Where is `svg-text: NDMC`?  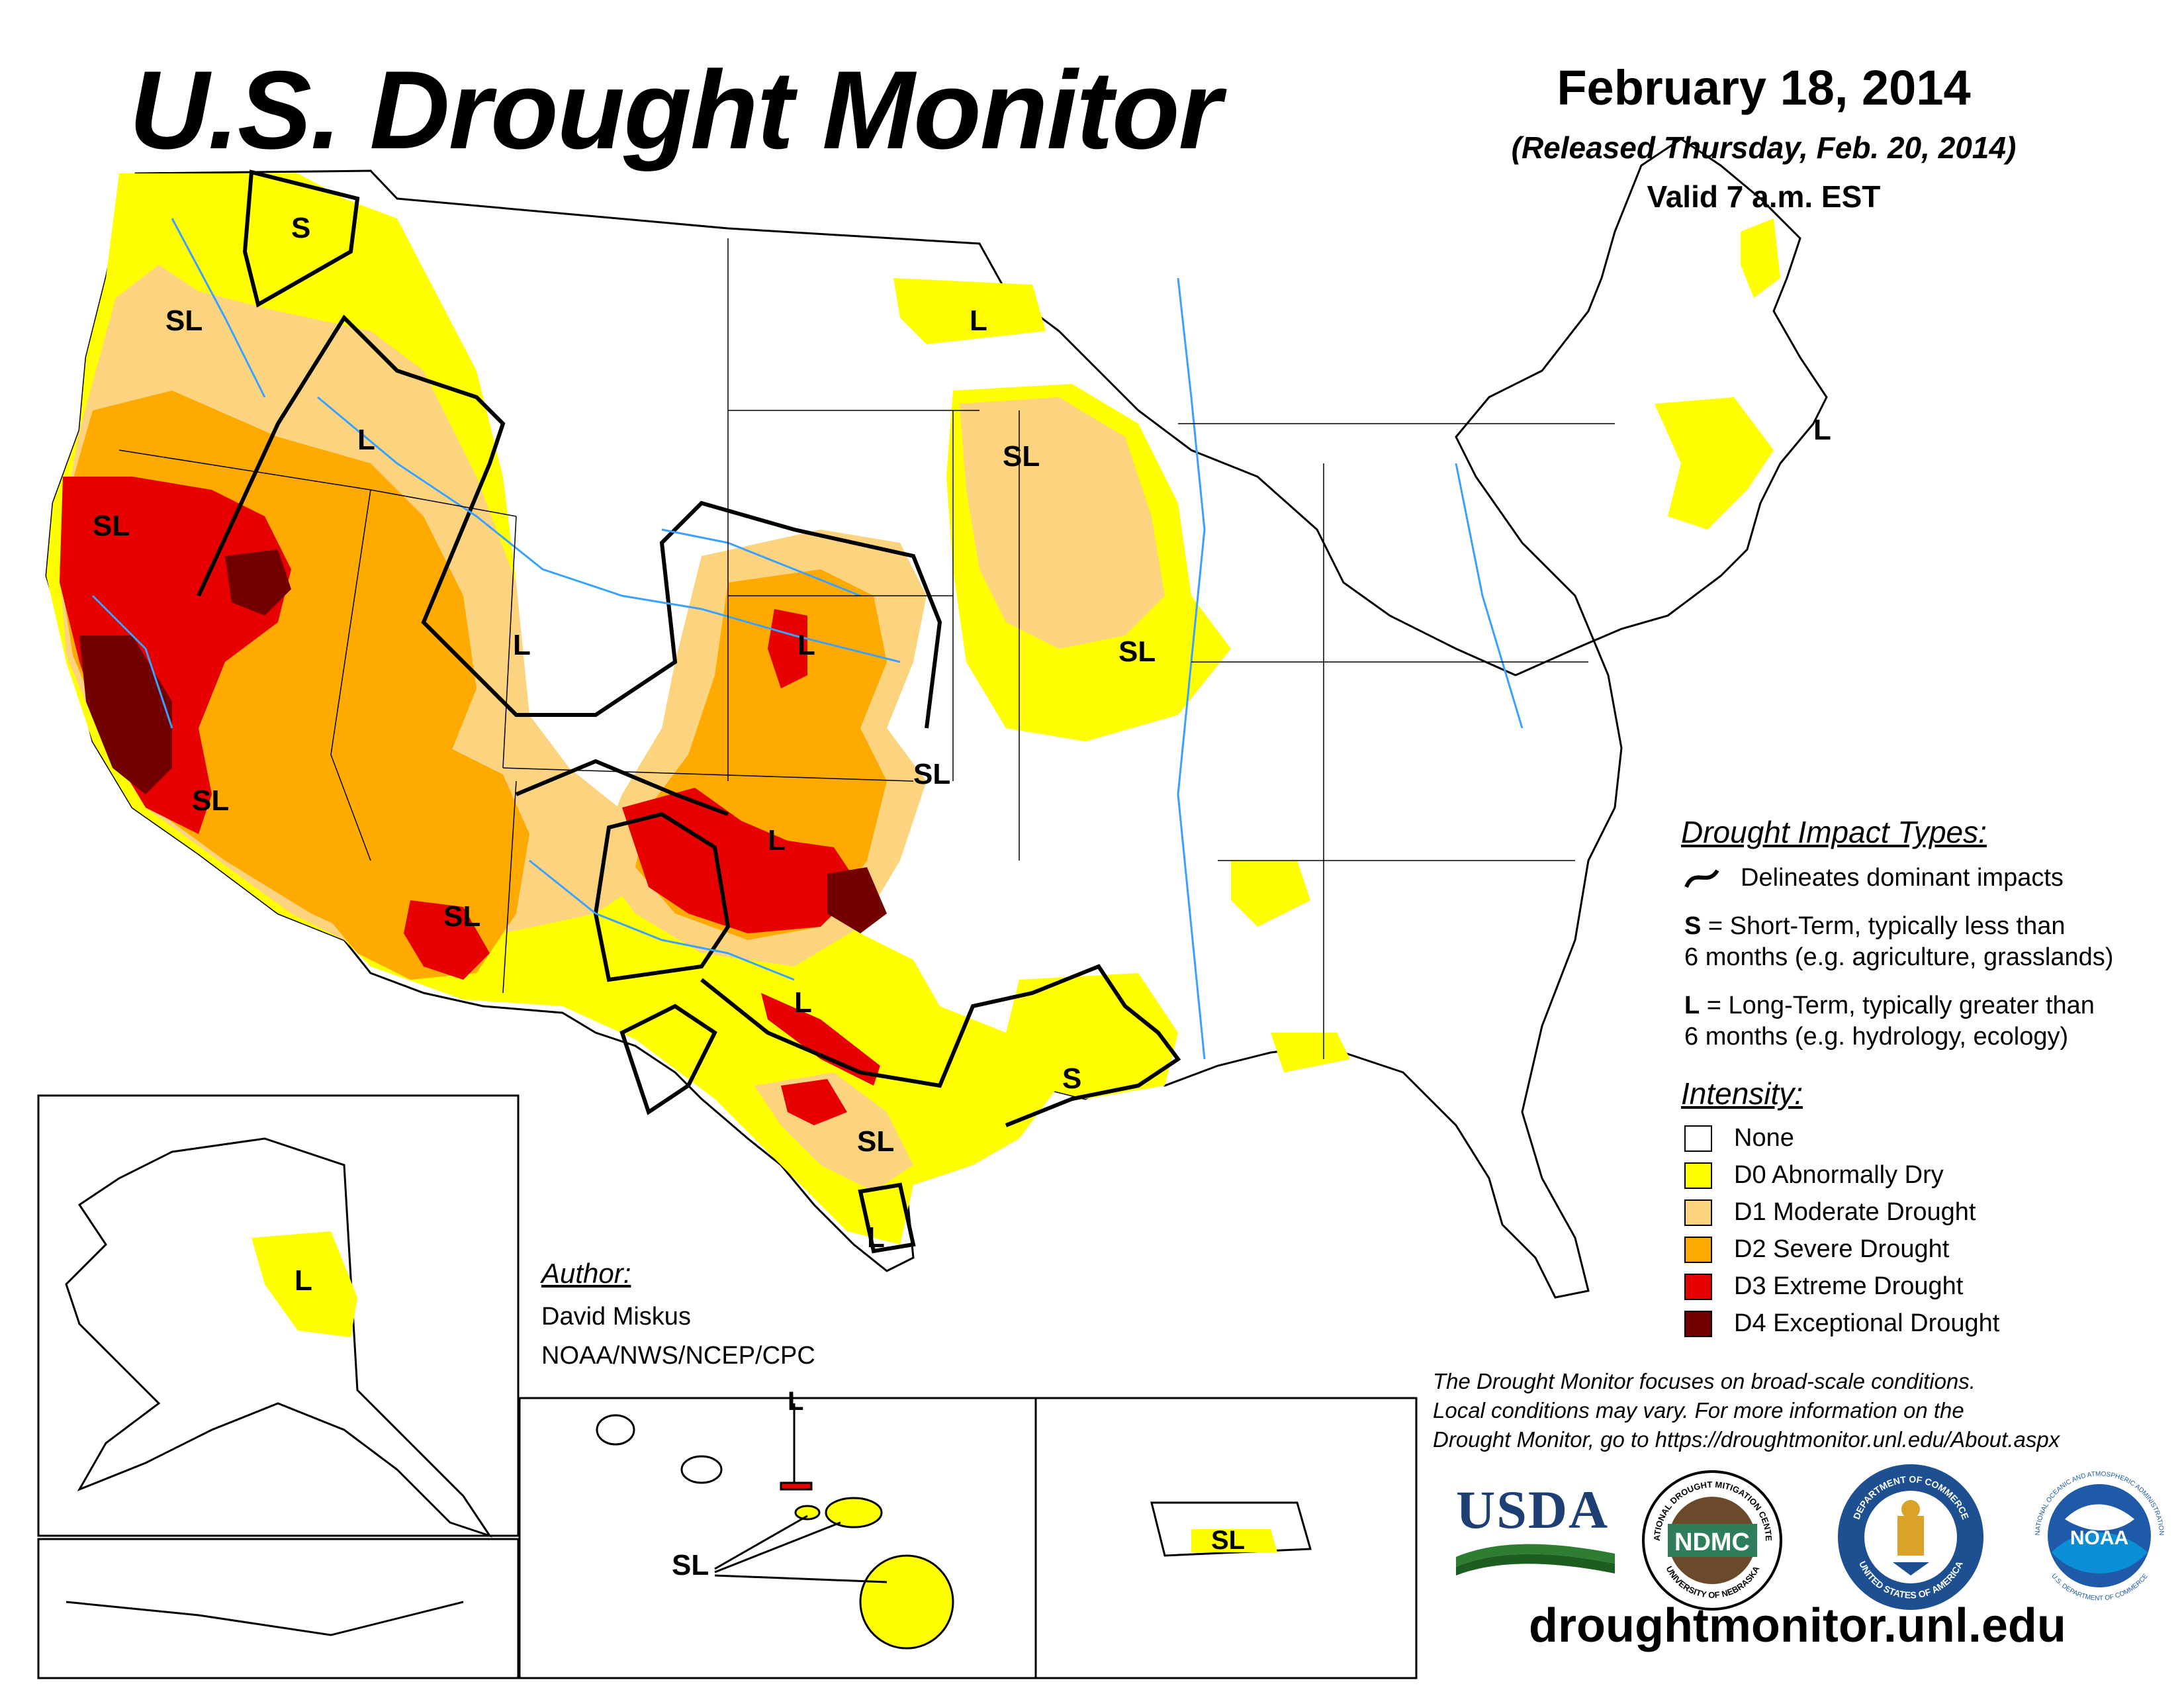 svg-text: NDMC is located at coordinates (1712, 1542).